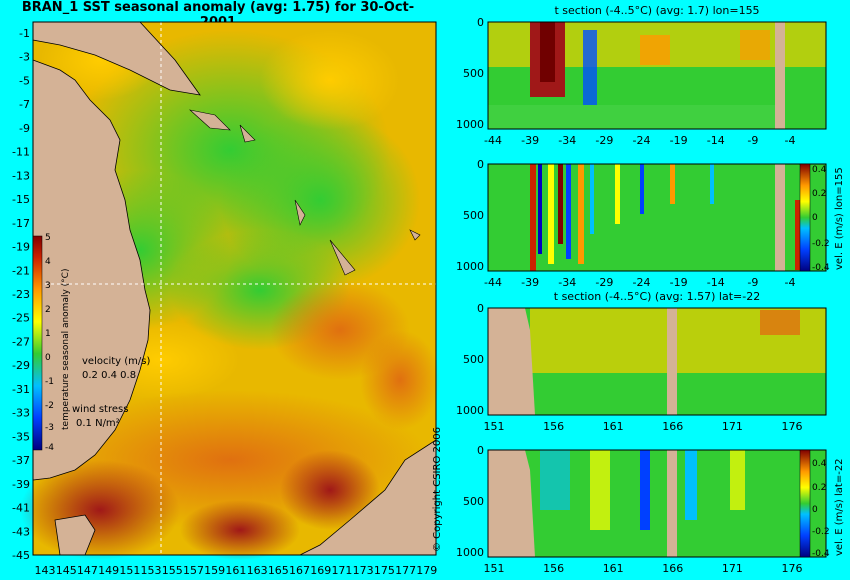 The height and width of the screenshot is (580, 850). Describe the element at coordinates (21, 223) in the screenshot. I see `map-y-tick: -17` at that location.